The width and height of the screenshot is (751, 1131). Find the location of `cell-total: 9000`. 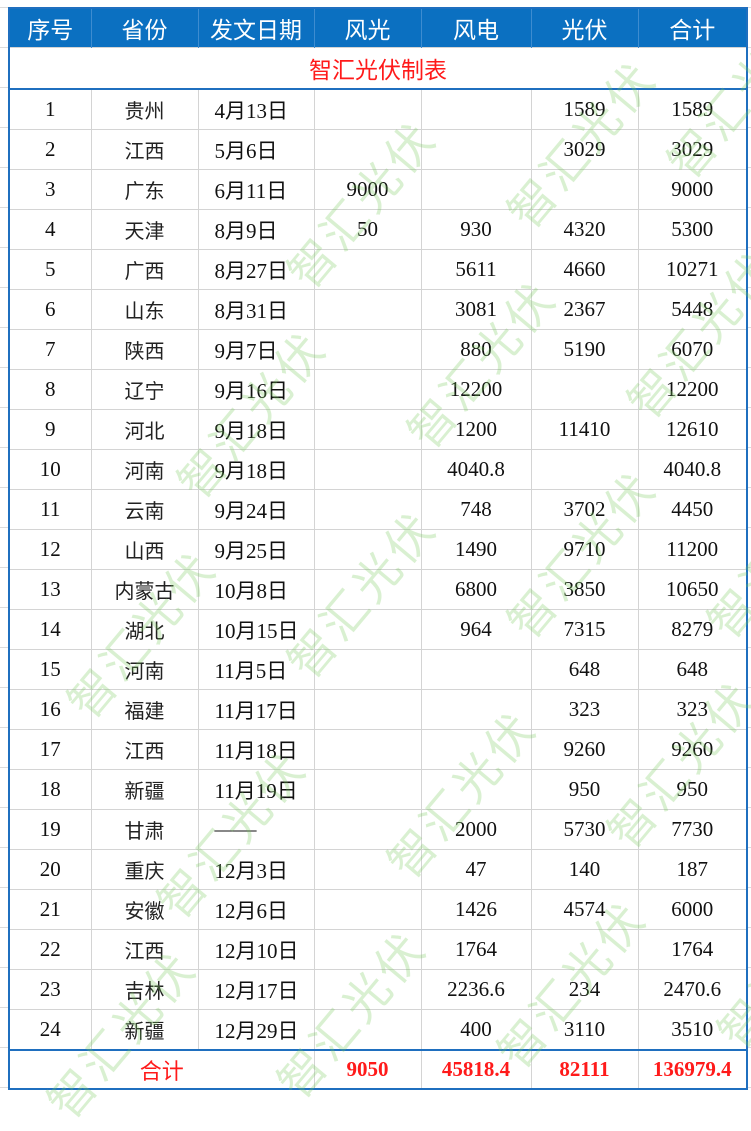

cell-total: 9000 is located at coordinates (692, 189).